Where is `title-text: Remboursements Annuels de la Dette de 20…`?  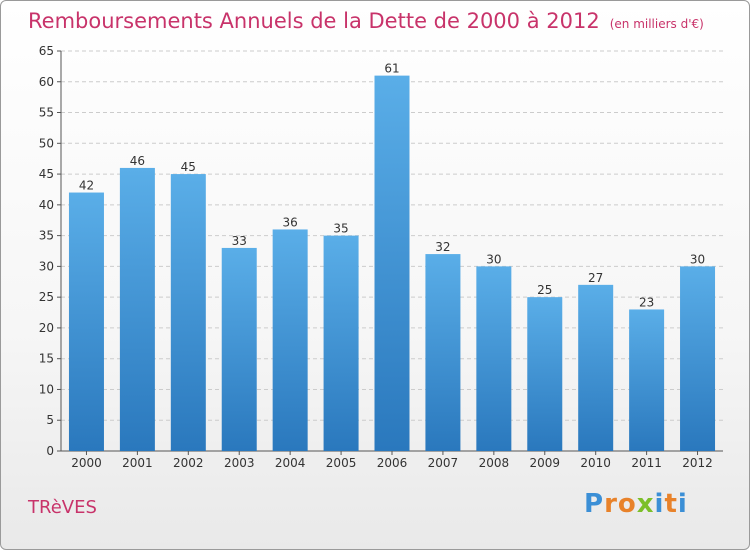
title-text: Remboursements Annuels de la Dette de 20… is located at coordinates (314, 21).